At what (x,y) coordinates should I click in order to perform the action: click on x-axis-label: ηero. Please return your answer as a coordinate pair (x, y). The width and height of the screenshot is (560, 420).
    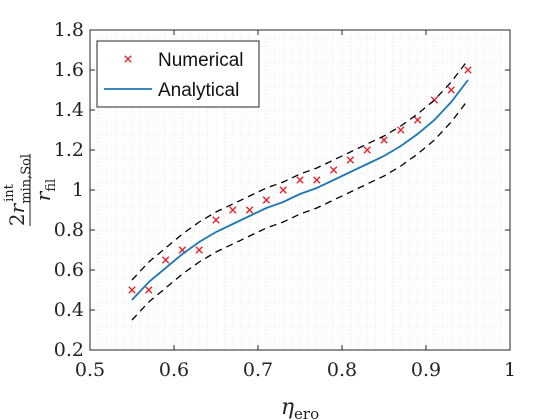
    Looking at the image, I should click on (300, 407).